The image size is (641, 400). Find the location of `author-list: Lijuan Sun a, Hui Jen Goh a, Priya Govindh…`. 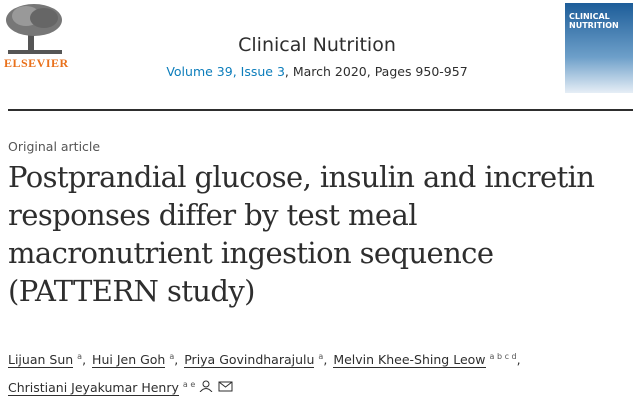

author-list: Lijuan Sun a, Hui Jen Goh a, Priya Govindh… is located at coordinates (293, 372).